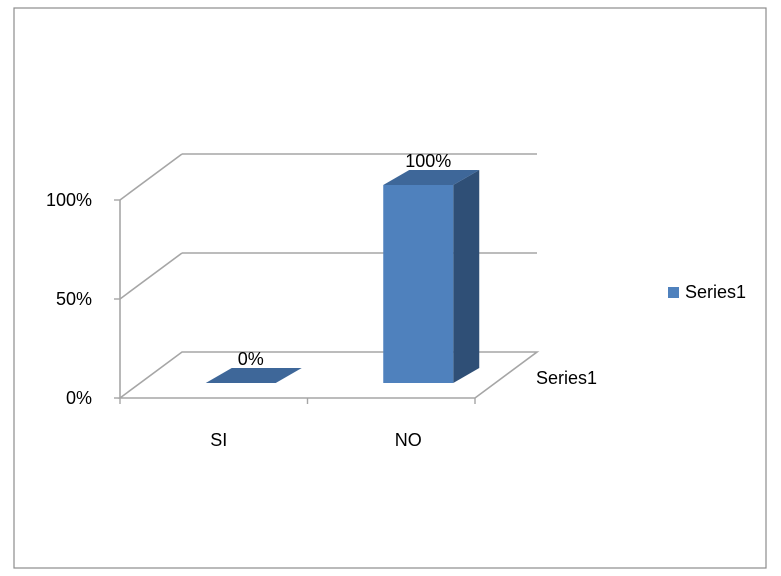 The width and height of the screenshot is (781, 576). Describe the element at coordinates (345, 260) in the screenshot. I see `data-labels-group: 0% 100%` at that location.